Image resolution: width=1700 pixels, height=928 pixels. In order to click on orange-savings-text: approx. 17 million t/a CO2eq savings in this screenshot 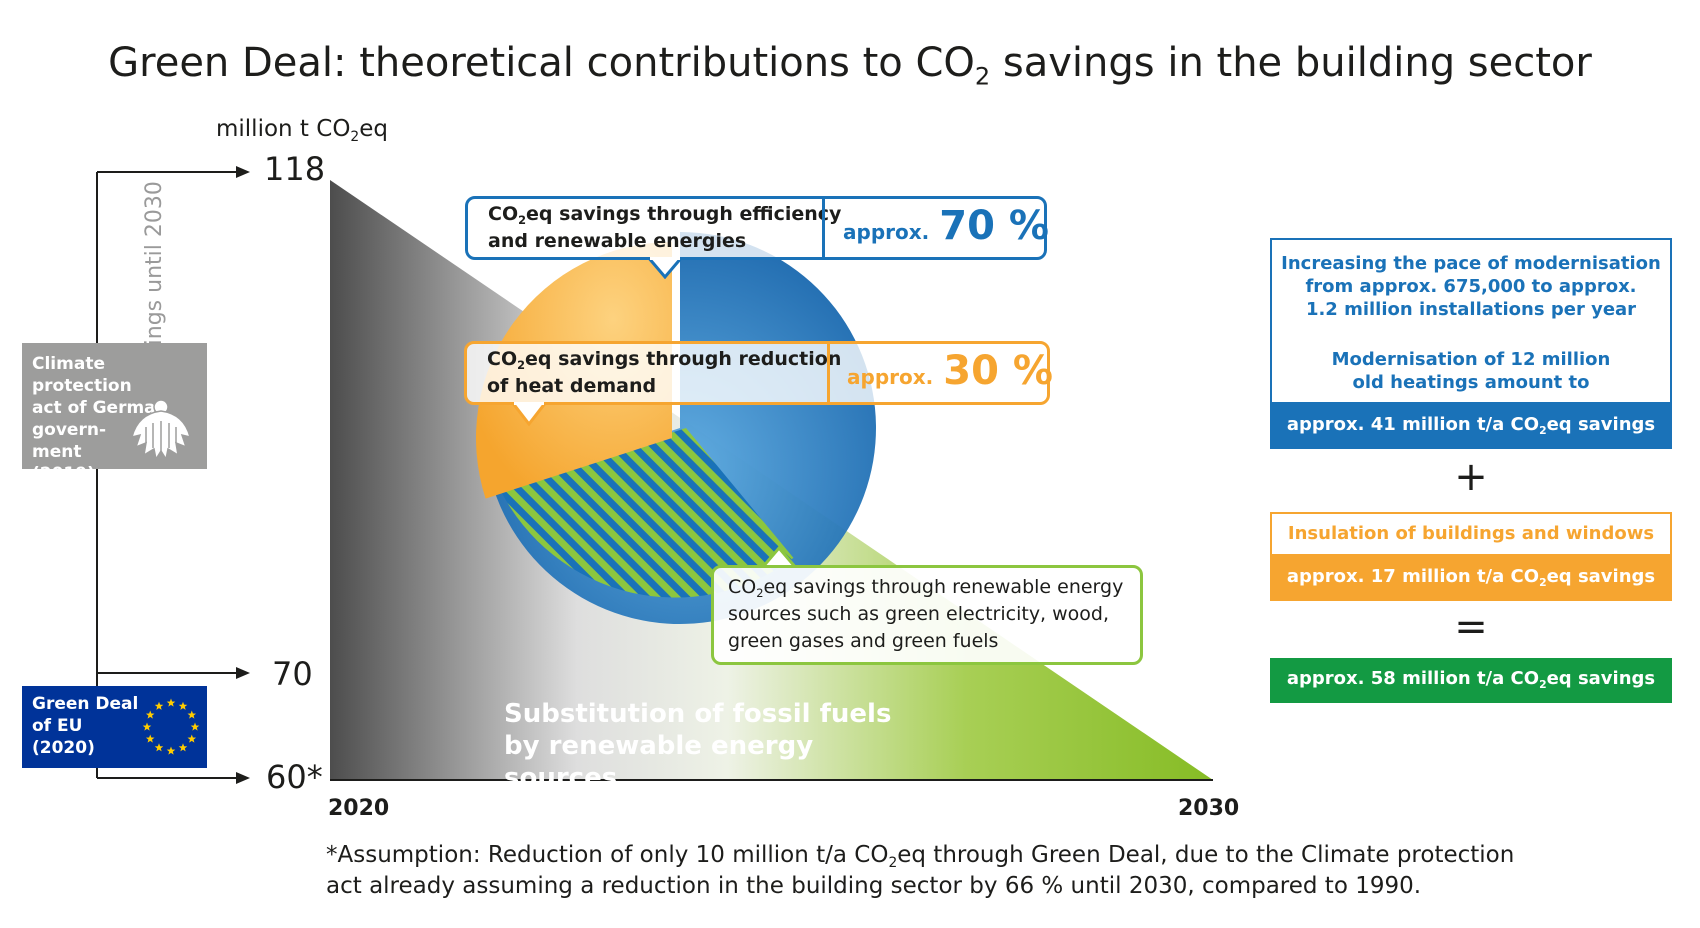, I will do `click(1471, 577)`.